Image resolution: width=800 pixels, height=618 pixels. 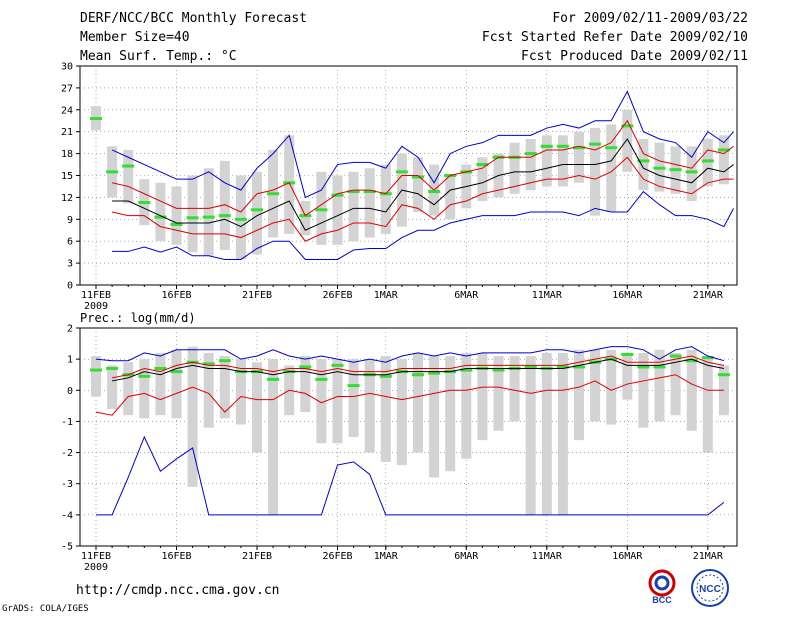 What do you see at coordinates (386, 556) in the screenshot?
I see `x-tick-label: 1MAR` at bounding box center [386, 556].